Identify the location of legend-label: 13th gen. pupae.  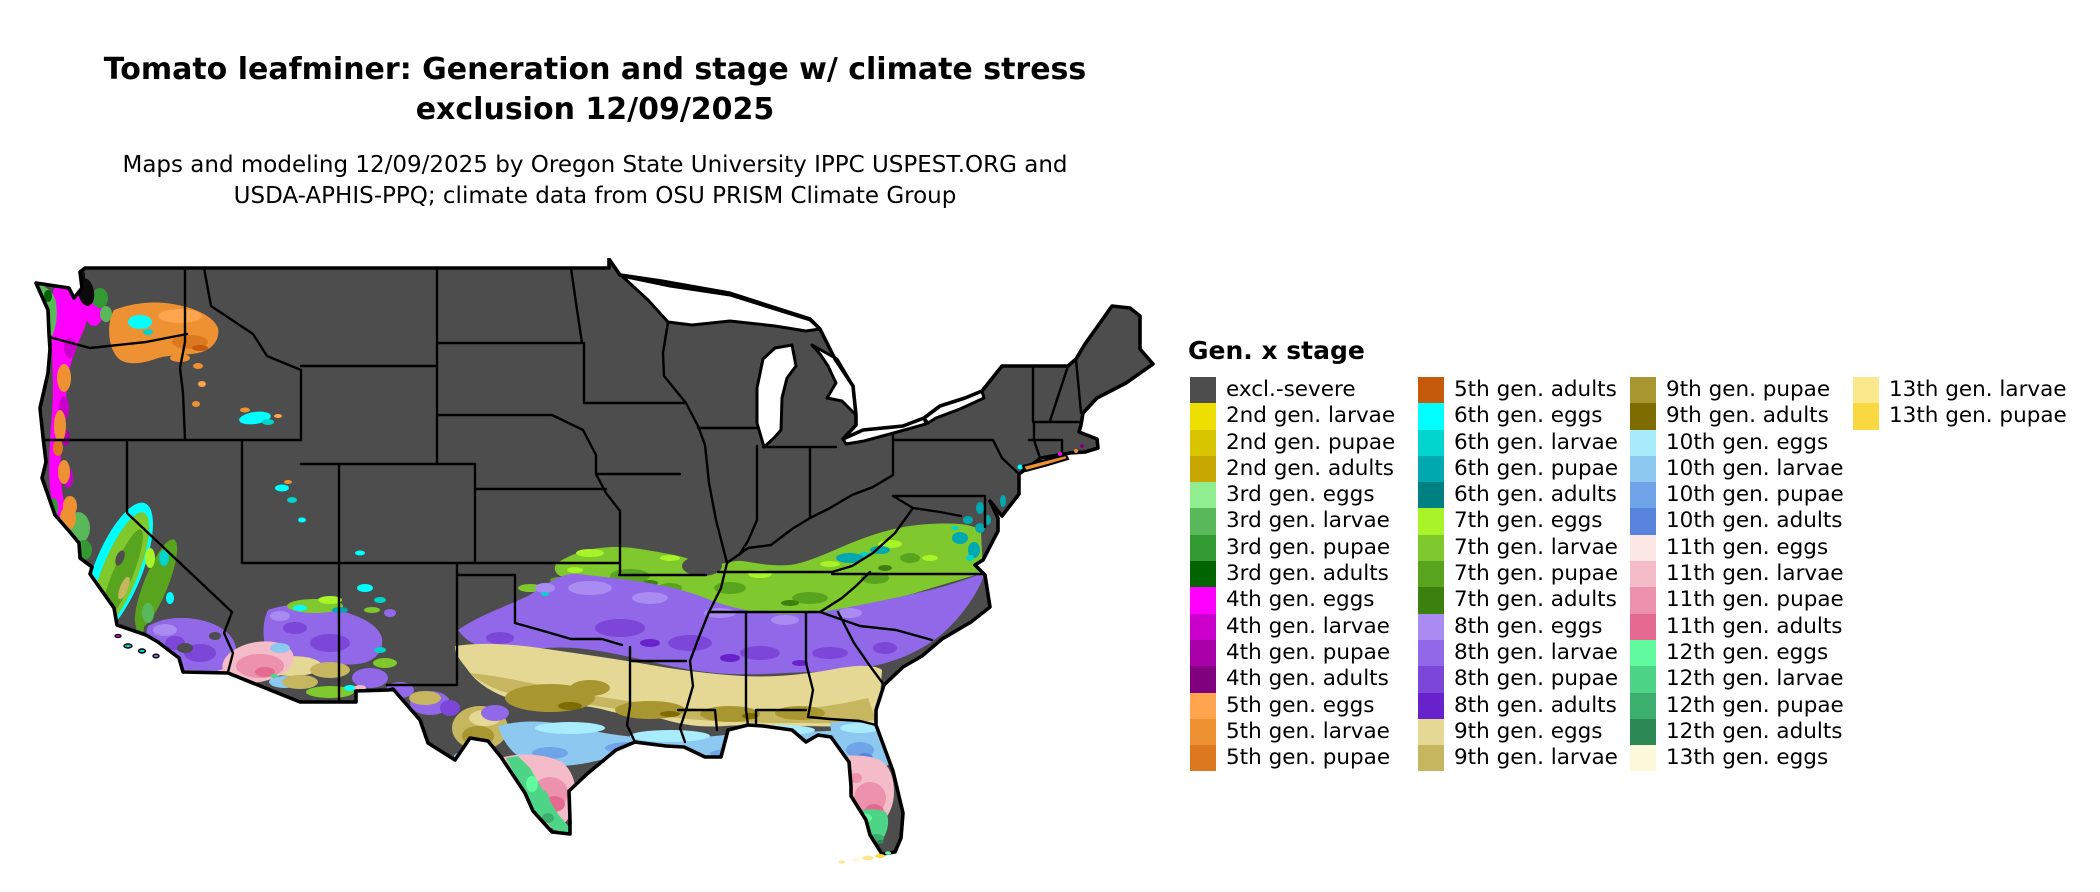
(1978, 416).